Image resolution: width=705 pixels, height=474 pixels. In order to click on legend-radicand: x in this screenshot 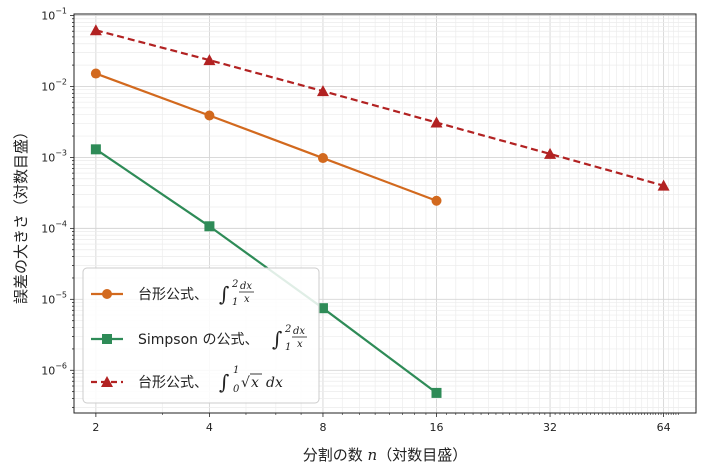, I will do `click(255, 383)`.